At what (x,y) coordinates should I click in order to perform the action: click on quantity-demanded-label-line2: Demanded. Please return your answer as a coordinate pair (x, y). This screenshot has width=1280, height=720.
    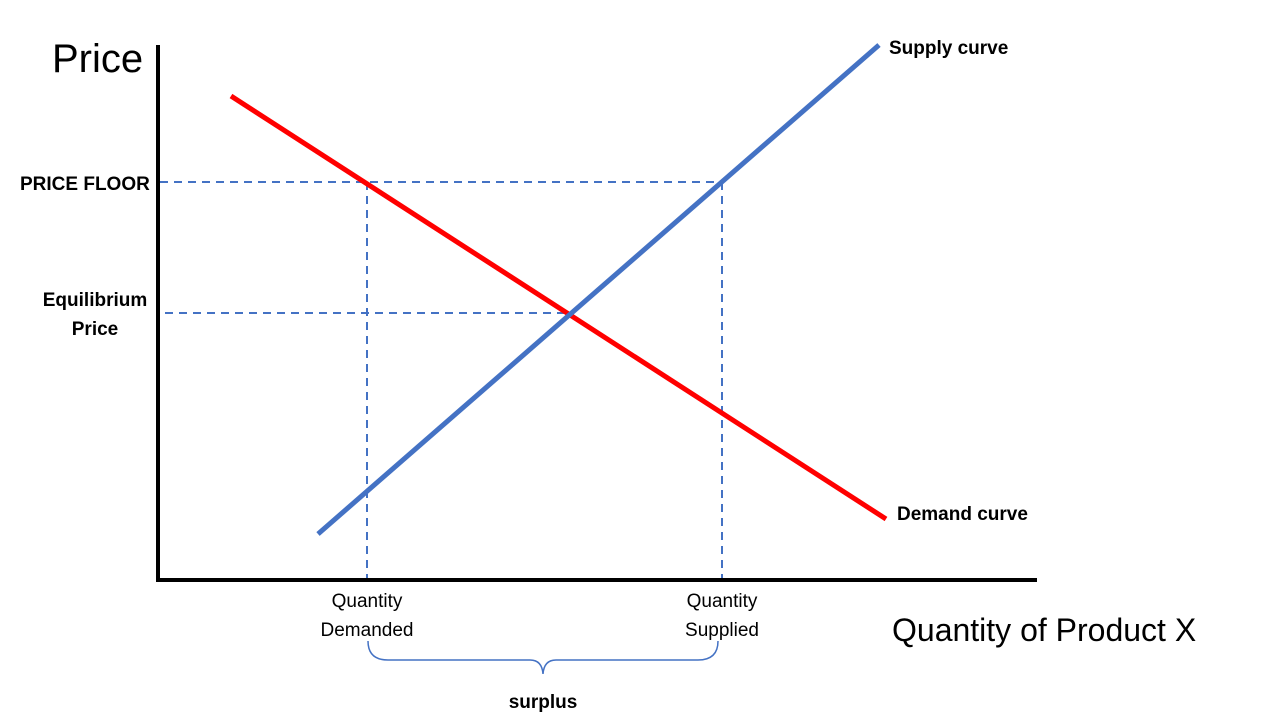
    Looking at the image, I should click on (367, 630).